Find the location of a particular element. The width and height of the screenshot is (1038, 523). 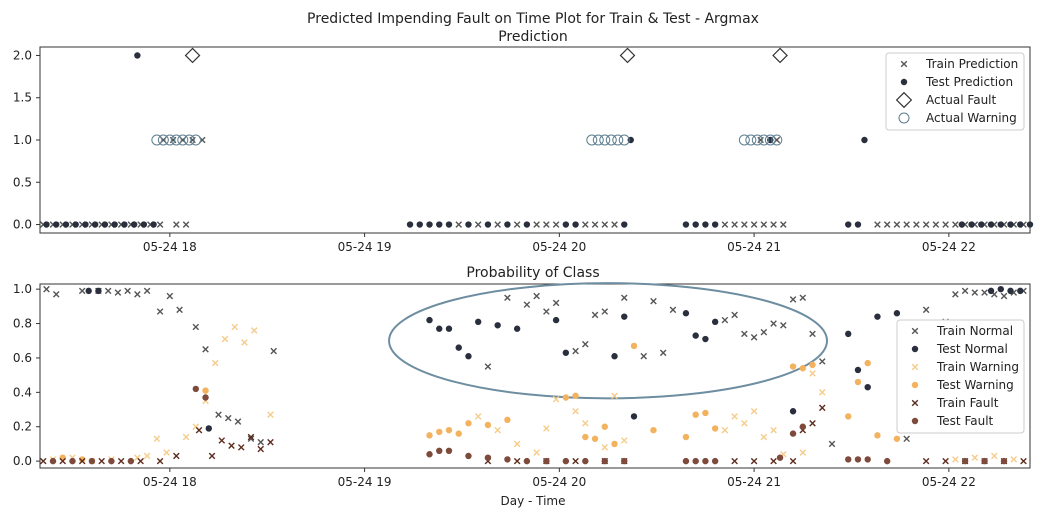

bottom-chart-title: Probability of Class is located at coordinates (532, 273).